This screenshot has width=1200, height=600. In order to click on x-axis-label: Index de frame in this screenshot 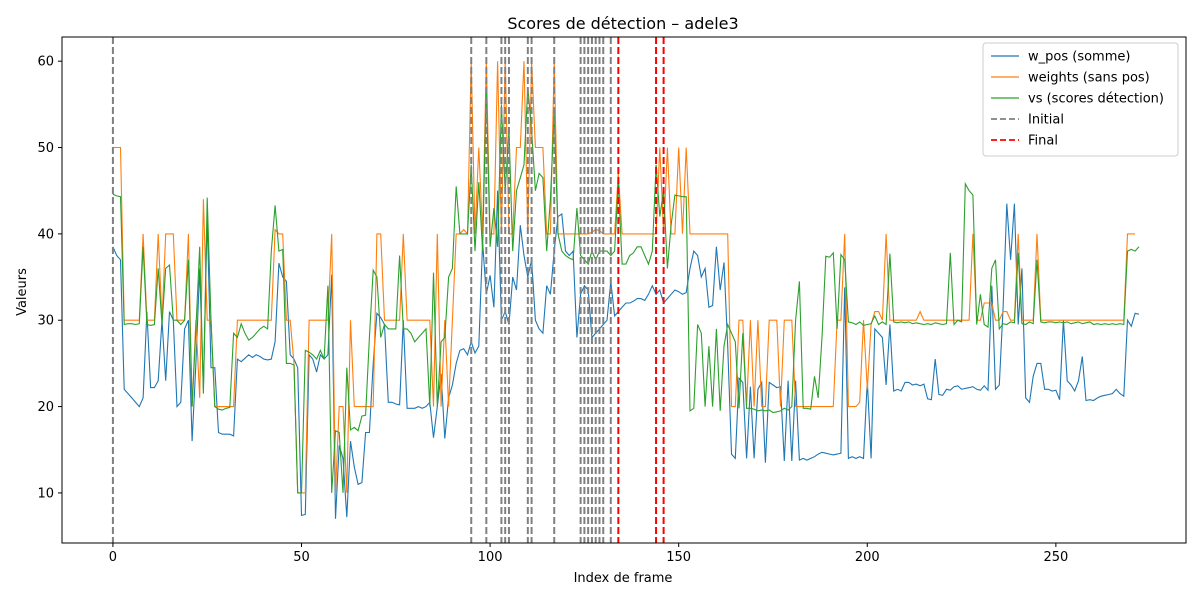, I will do `click(623, 578)`.